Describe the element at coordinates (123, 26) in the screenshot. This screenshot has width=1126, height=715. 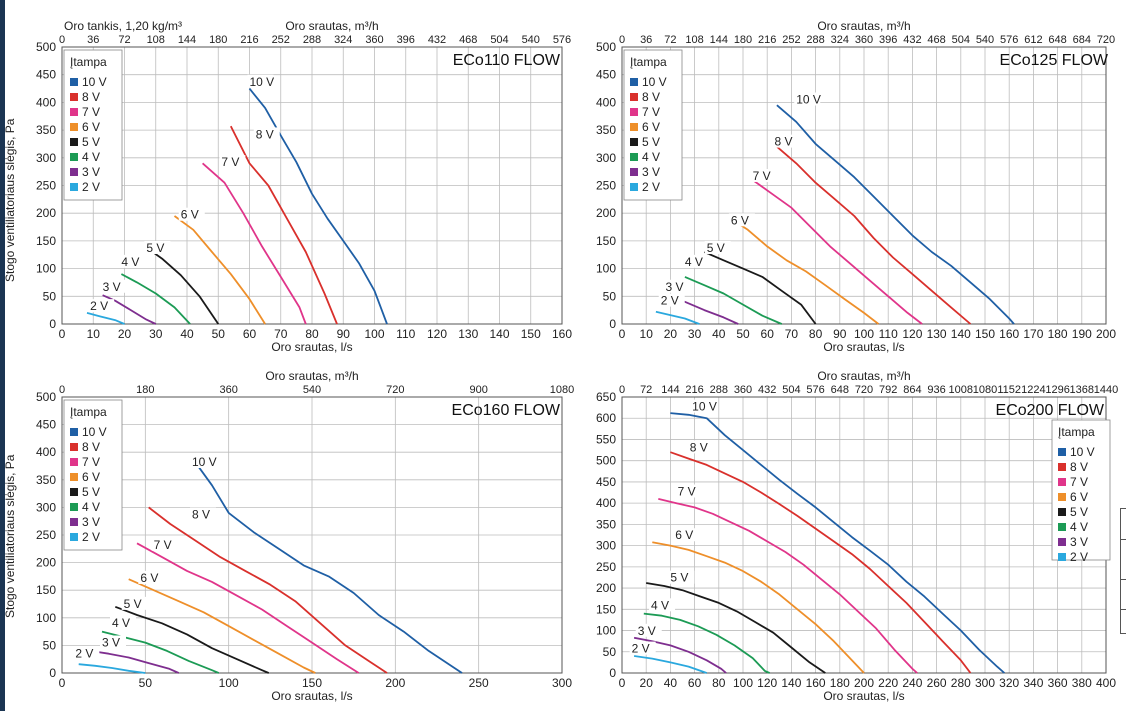
I see `air-density-note: Oro tankis, 1,20 kg/m³` at that location.